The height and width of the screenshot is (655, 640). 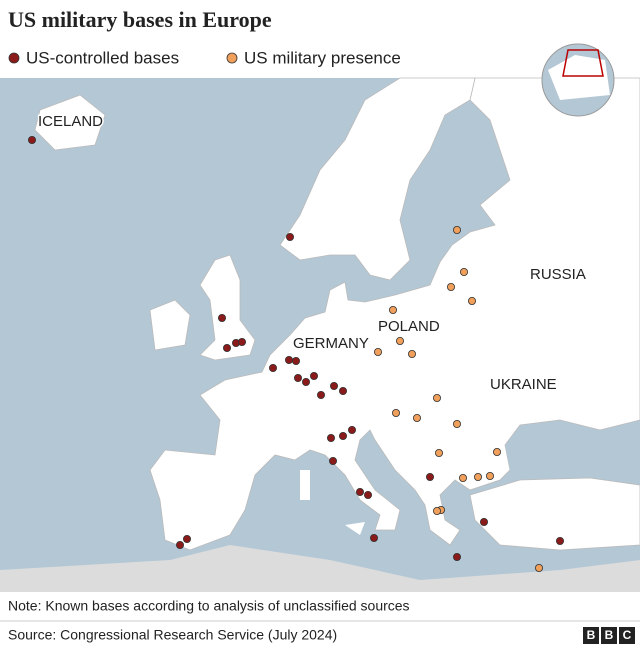 I want to click on legend-label: US-controlled bases, so click(x=102, y=57).